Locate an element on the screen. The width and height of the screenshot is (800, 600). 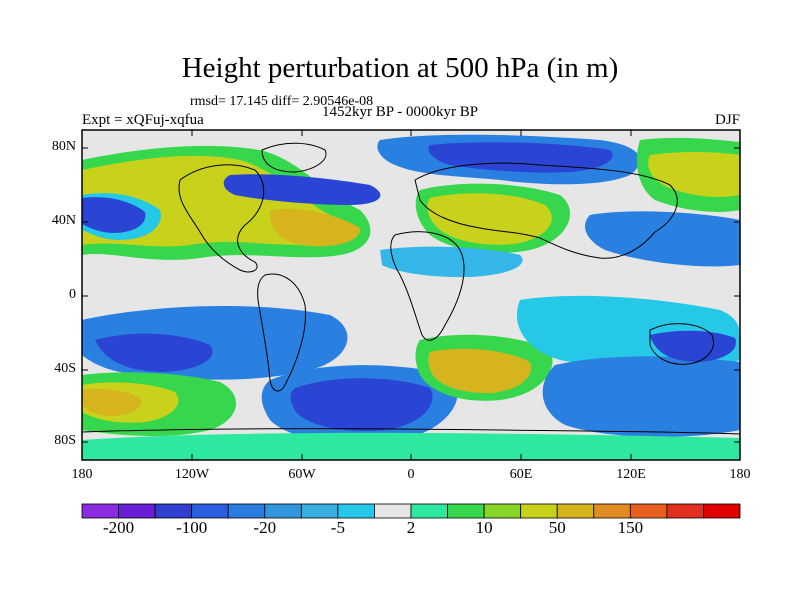
colorbar-label: 150 is located at coordinates (630, 527).